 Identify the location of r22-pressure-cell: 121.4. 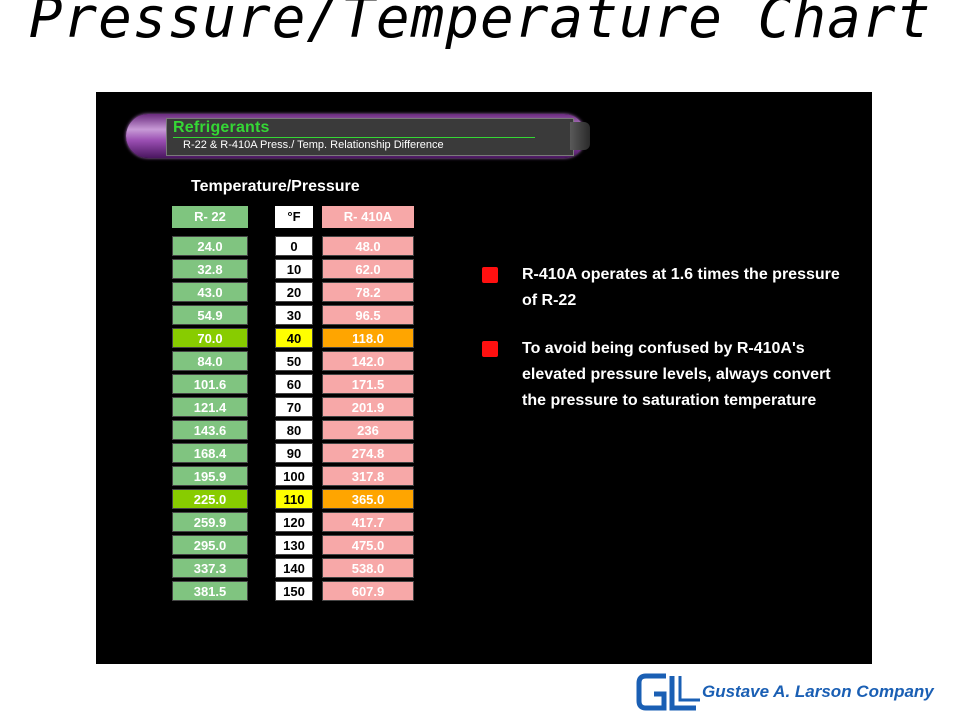
(210, 407).